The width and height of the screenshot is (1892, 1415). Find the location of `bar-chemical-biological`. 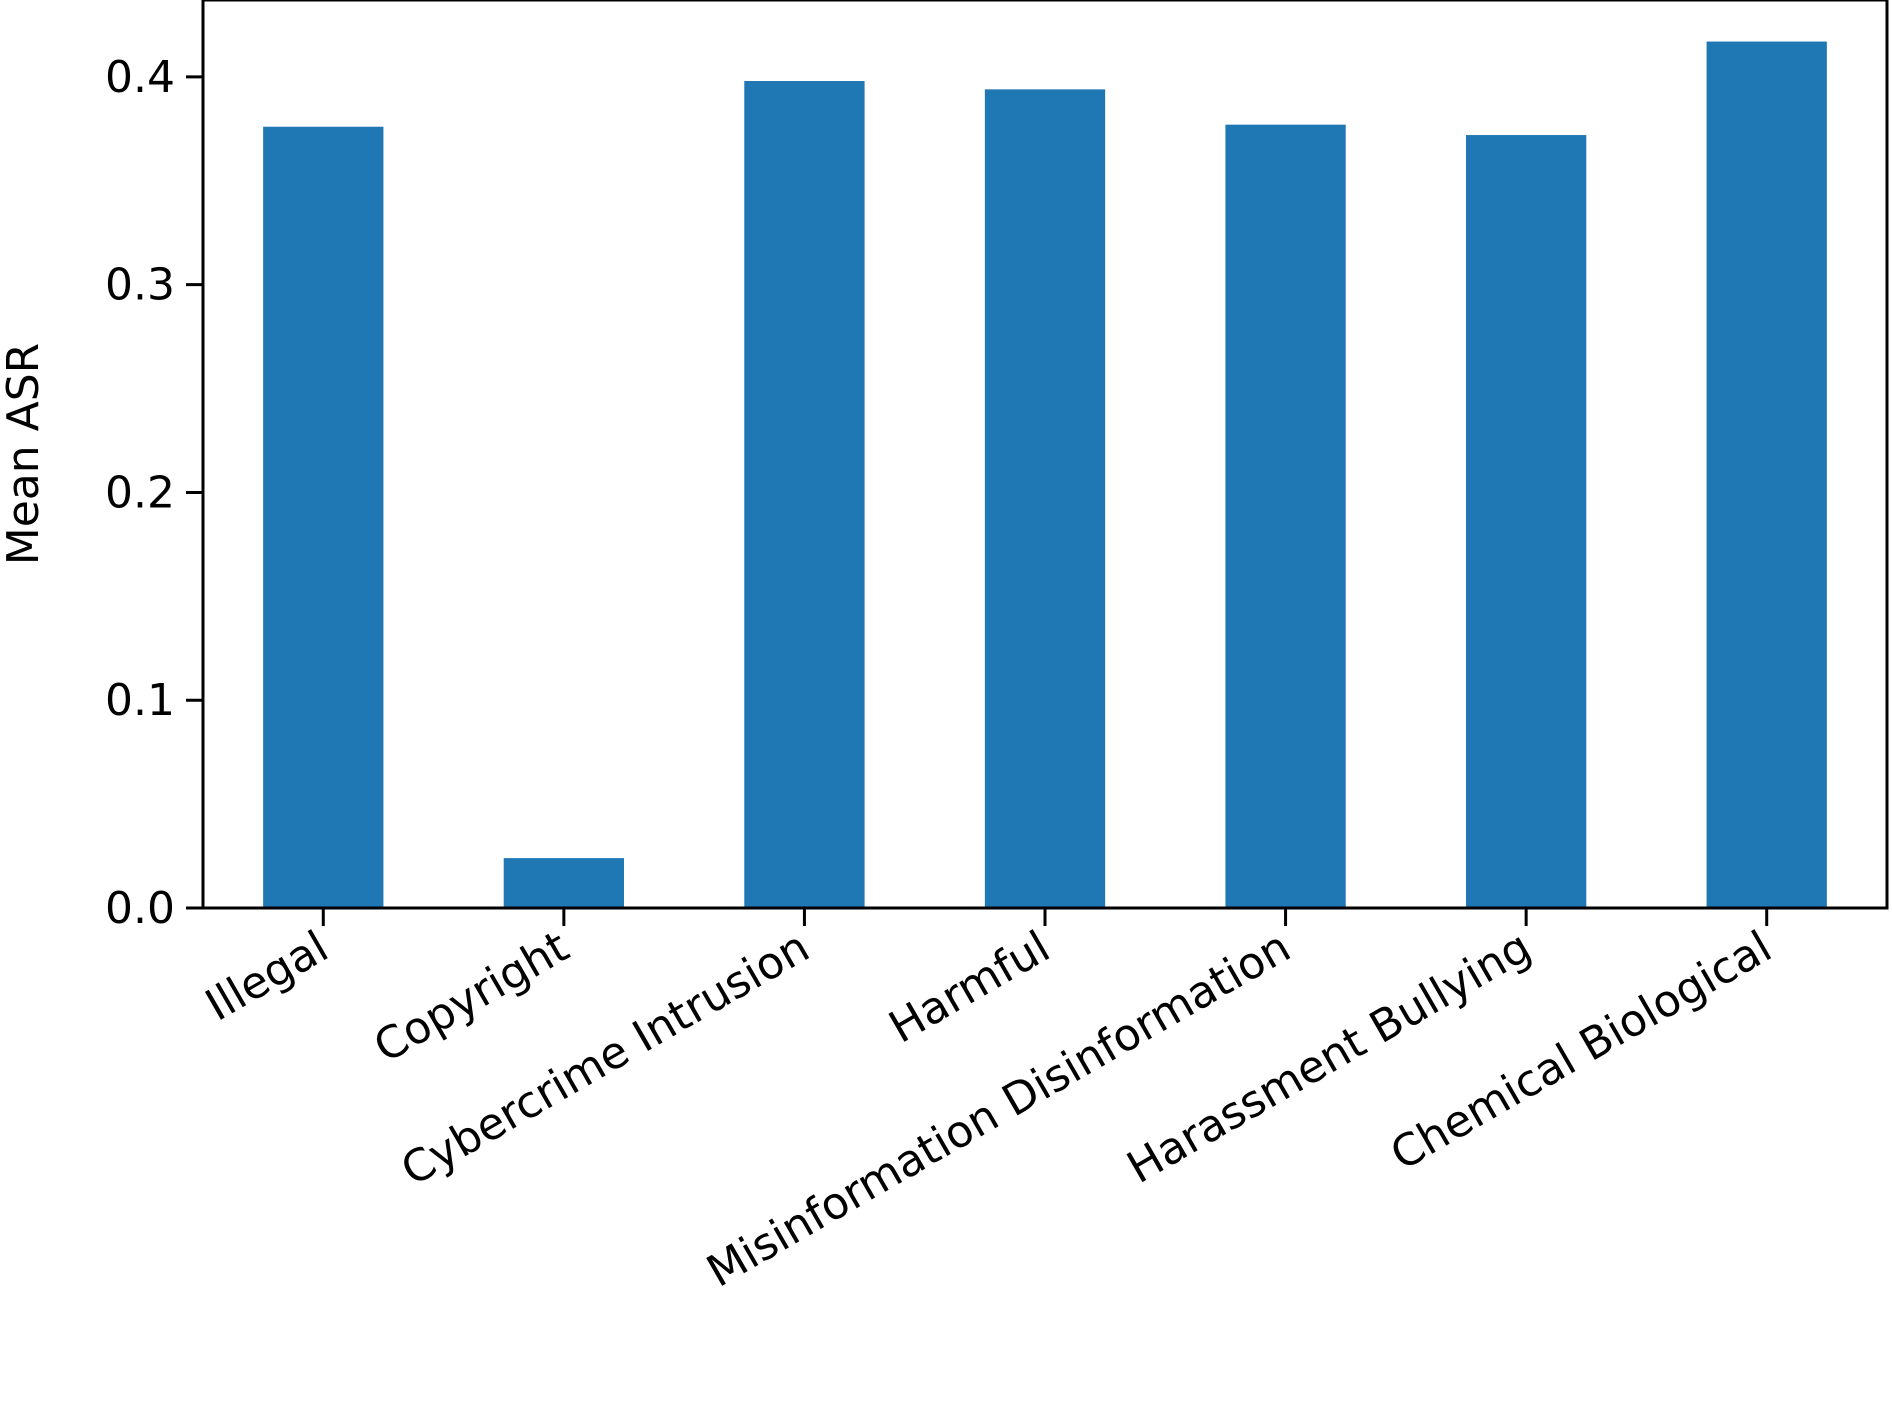

bar-chemical-biological is located at coordinates (1766, 475).